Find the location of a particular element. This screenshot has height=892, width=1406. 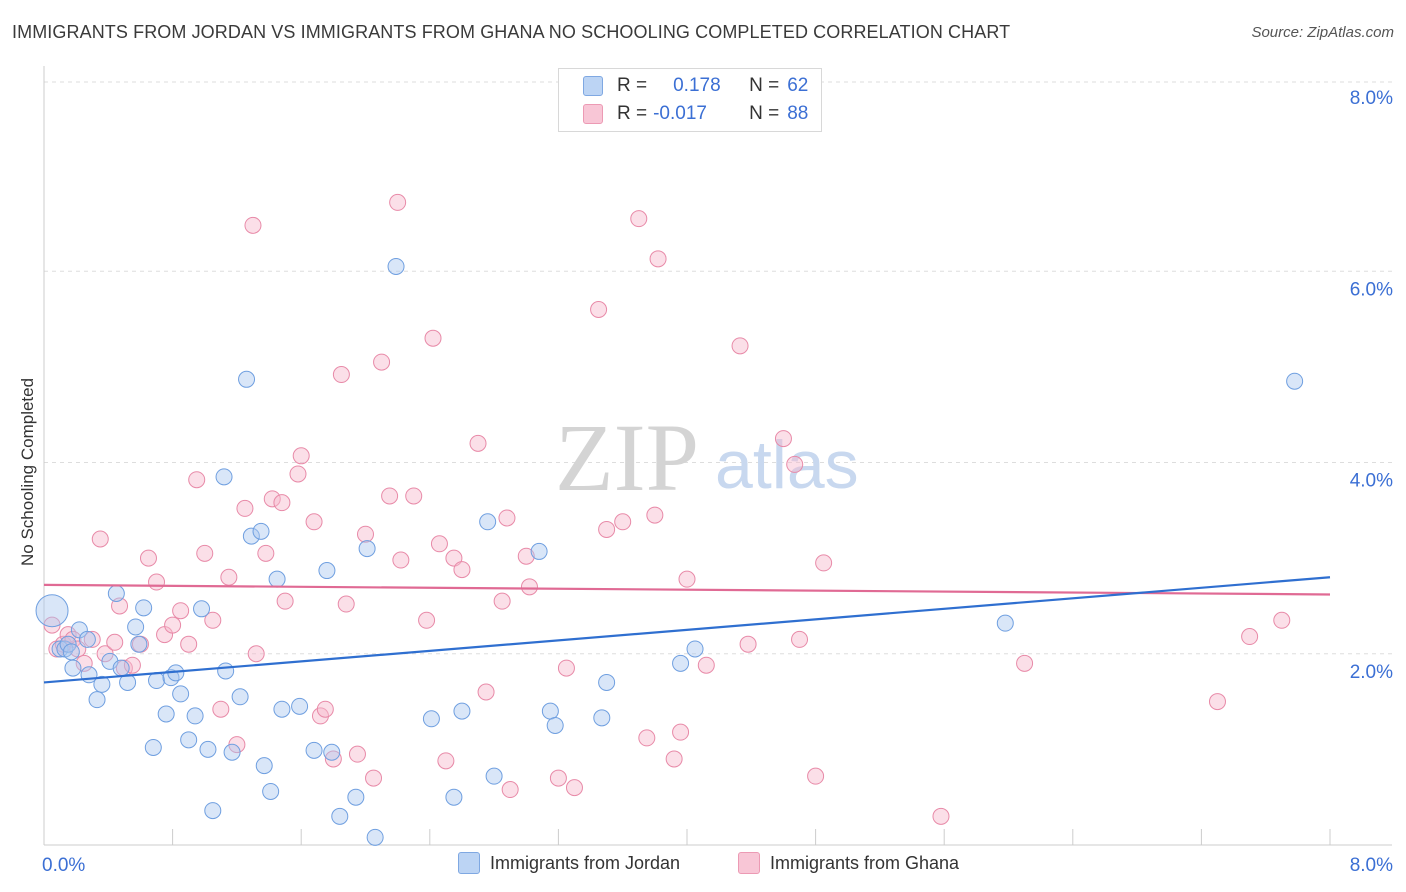

legend-r-value: 0.178 is located at coordinates (697, 85).